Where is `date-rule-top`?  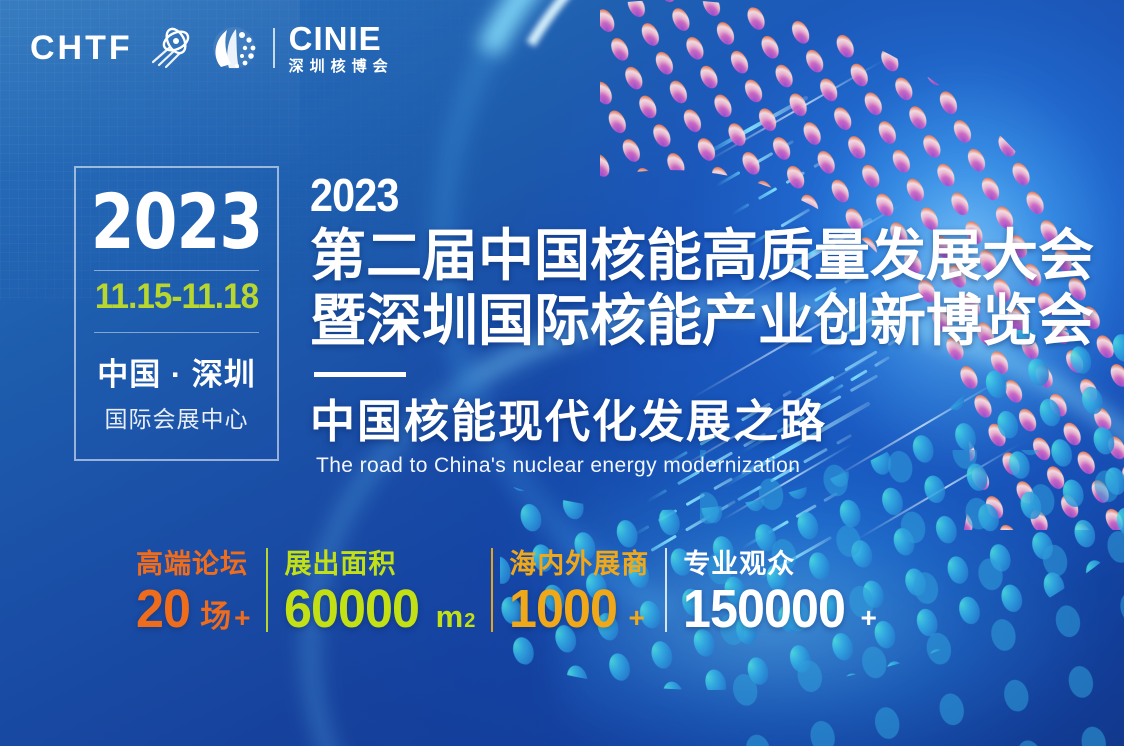 date-rule-top is located at coordinates (176, 270).